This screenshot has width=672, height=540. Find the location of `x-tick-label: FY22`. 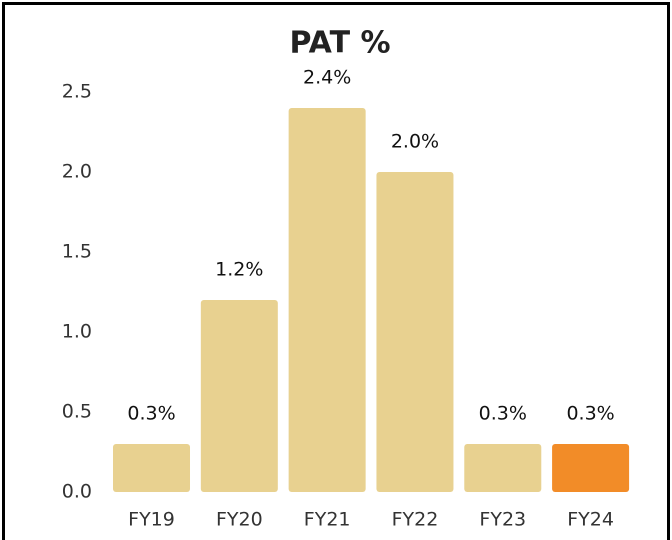

x-tick-label: FY22 is located at coordinates (415, 520).